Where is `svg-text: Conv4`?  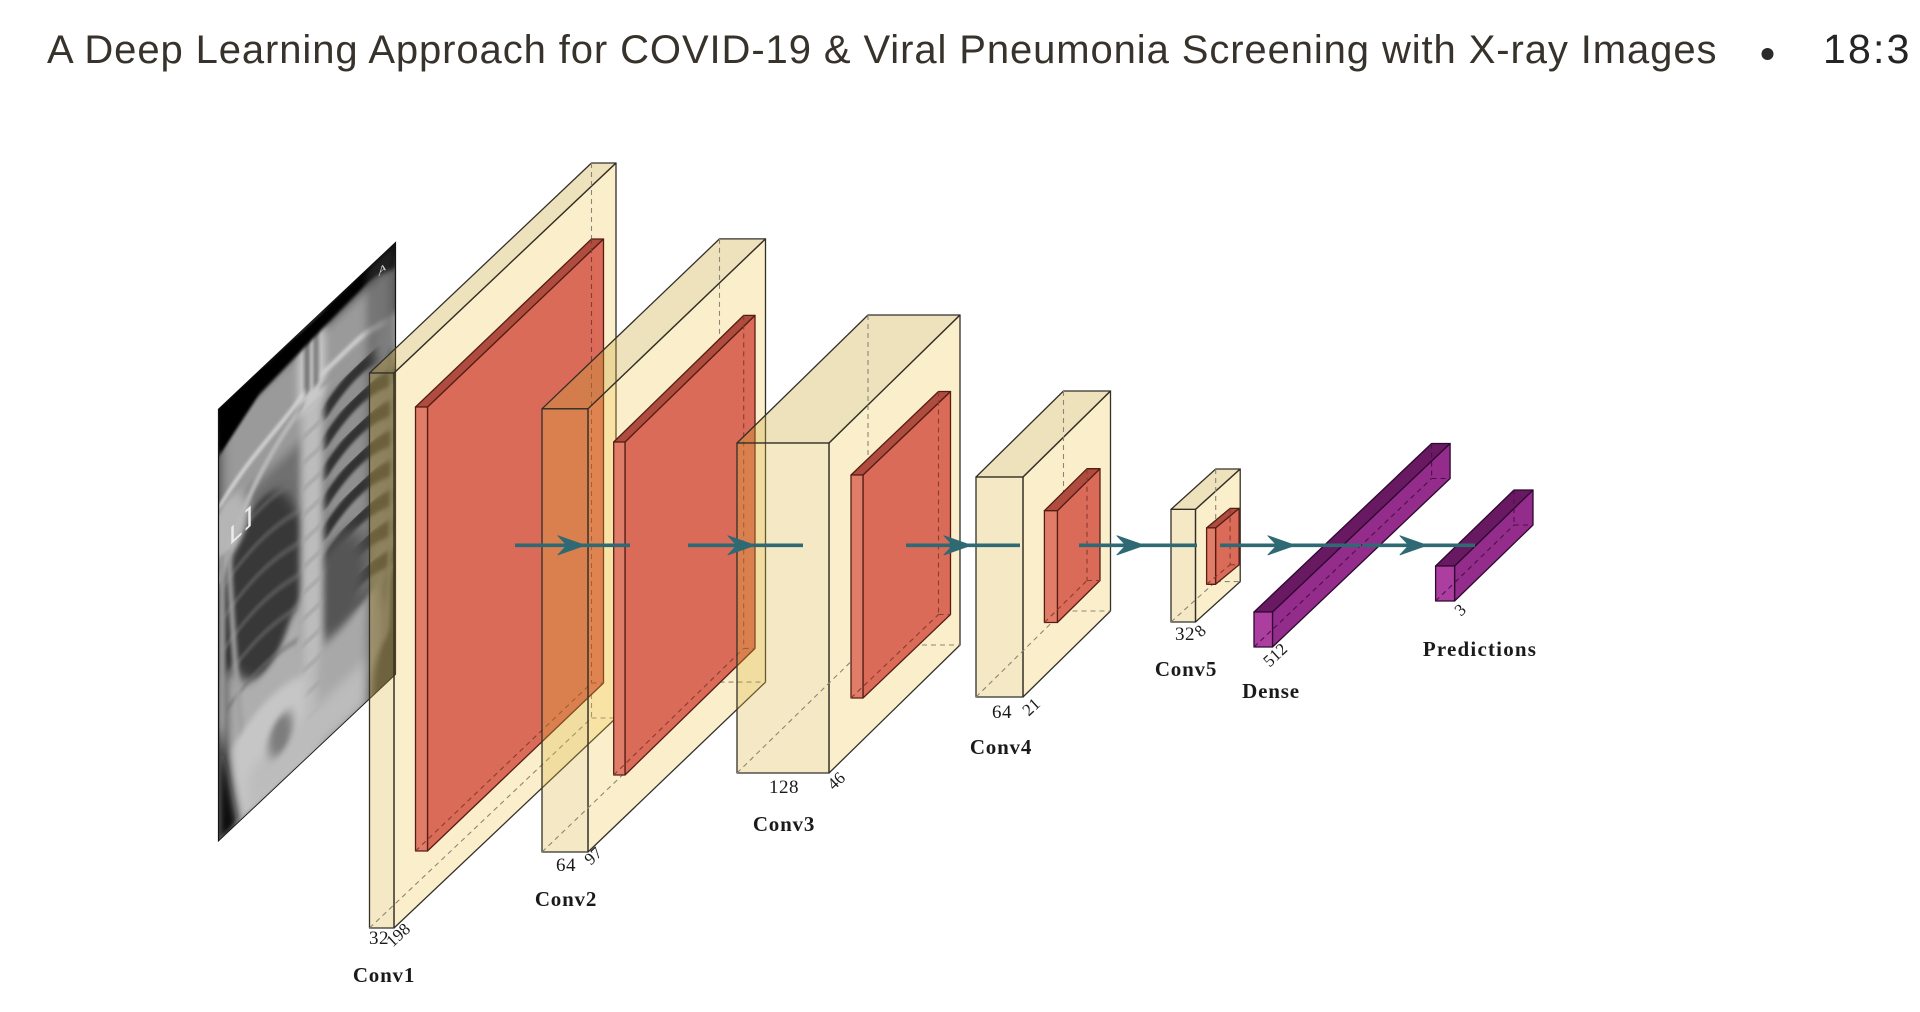
svg-text: Conv4 is located at coordinates (1001, 747).